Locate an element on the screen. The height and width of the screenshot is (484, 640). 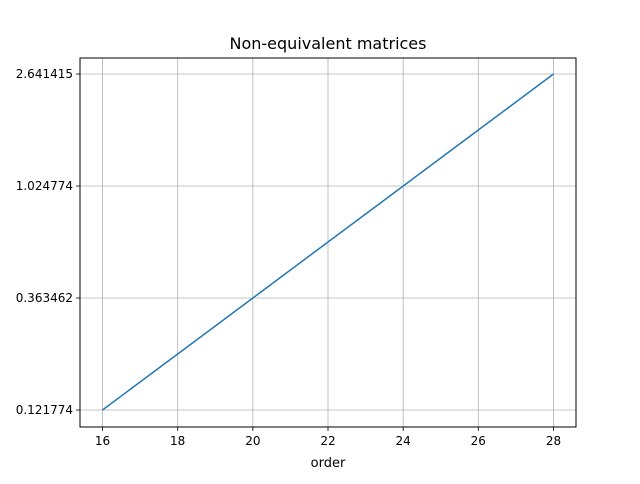
chart-title: Non-equivalent matrices is located at coordinates (328, 43).